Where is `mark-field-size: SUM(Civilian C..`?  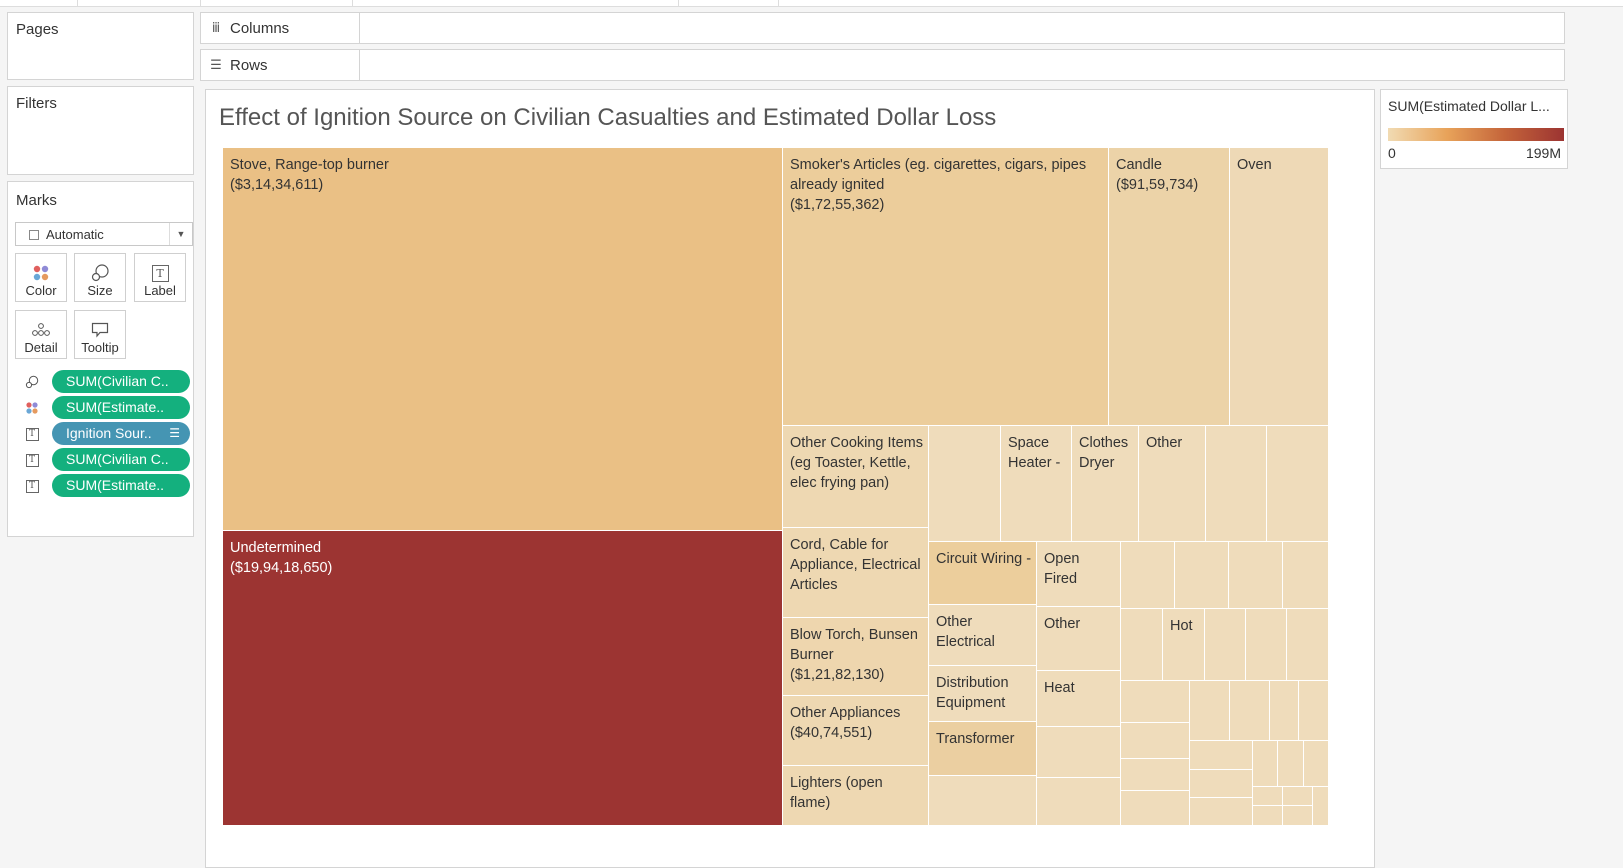 mark-field-size: SUM(Civilian C.. is located at coordinates (110, 382).